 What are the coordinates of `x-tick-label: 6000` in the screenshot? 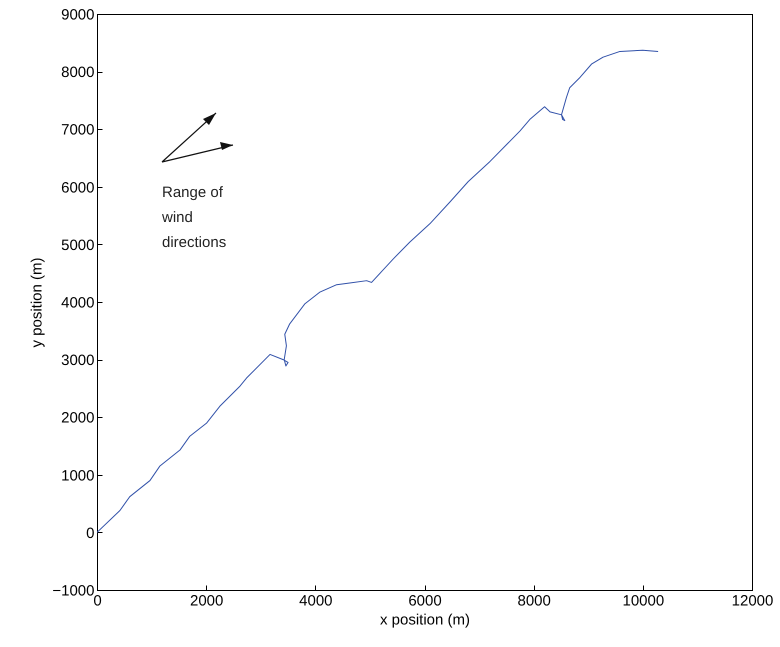 It's located at (425, 601).